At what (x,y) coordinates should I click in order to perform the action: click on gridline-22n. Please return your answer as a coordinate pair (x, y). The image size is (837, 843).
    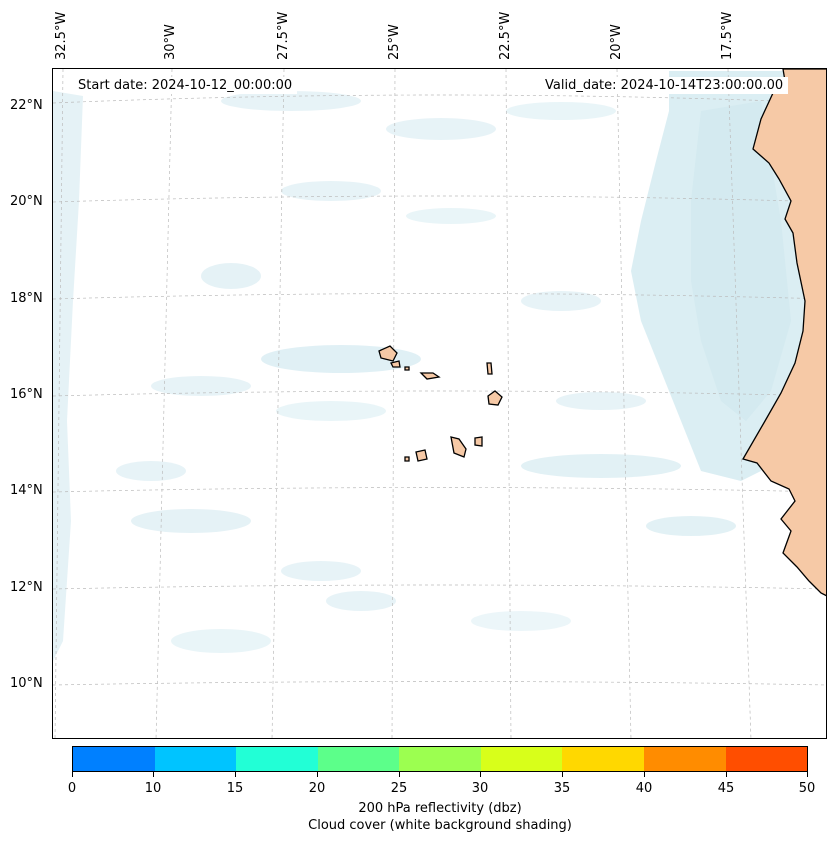
    Looking at the image, I should click on (439, 99).